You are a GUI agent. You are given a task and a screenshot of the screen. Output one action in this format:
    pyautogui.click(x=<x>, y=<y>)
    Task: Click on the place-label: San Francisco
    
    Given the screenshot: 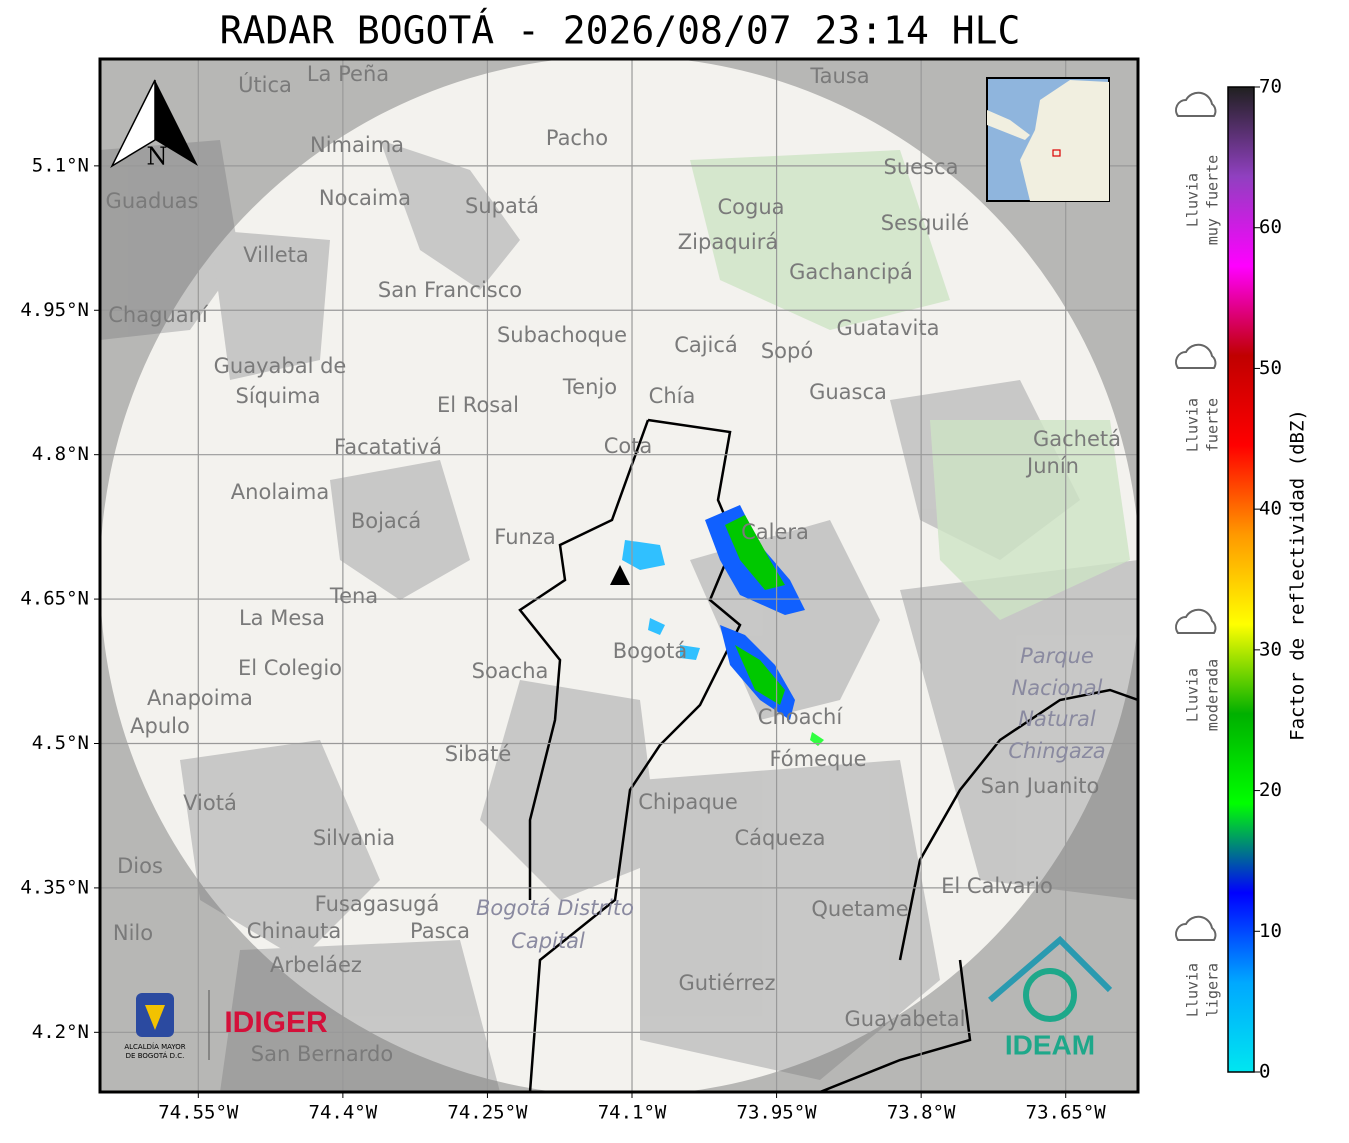 What is the action you would take?
    pyautogui.click(x=450, y=290)
    